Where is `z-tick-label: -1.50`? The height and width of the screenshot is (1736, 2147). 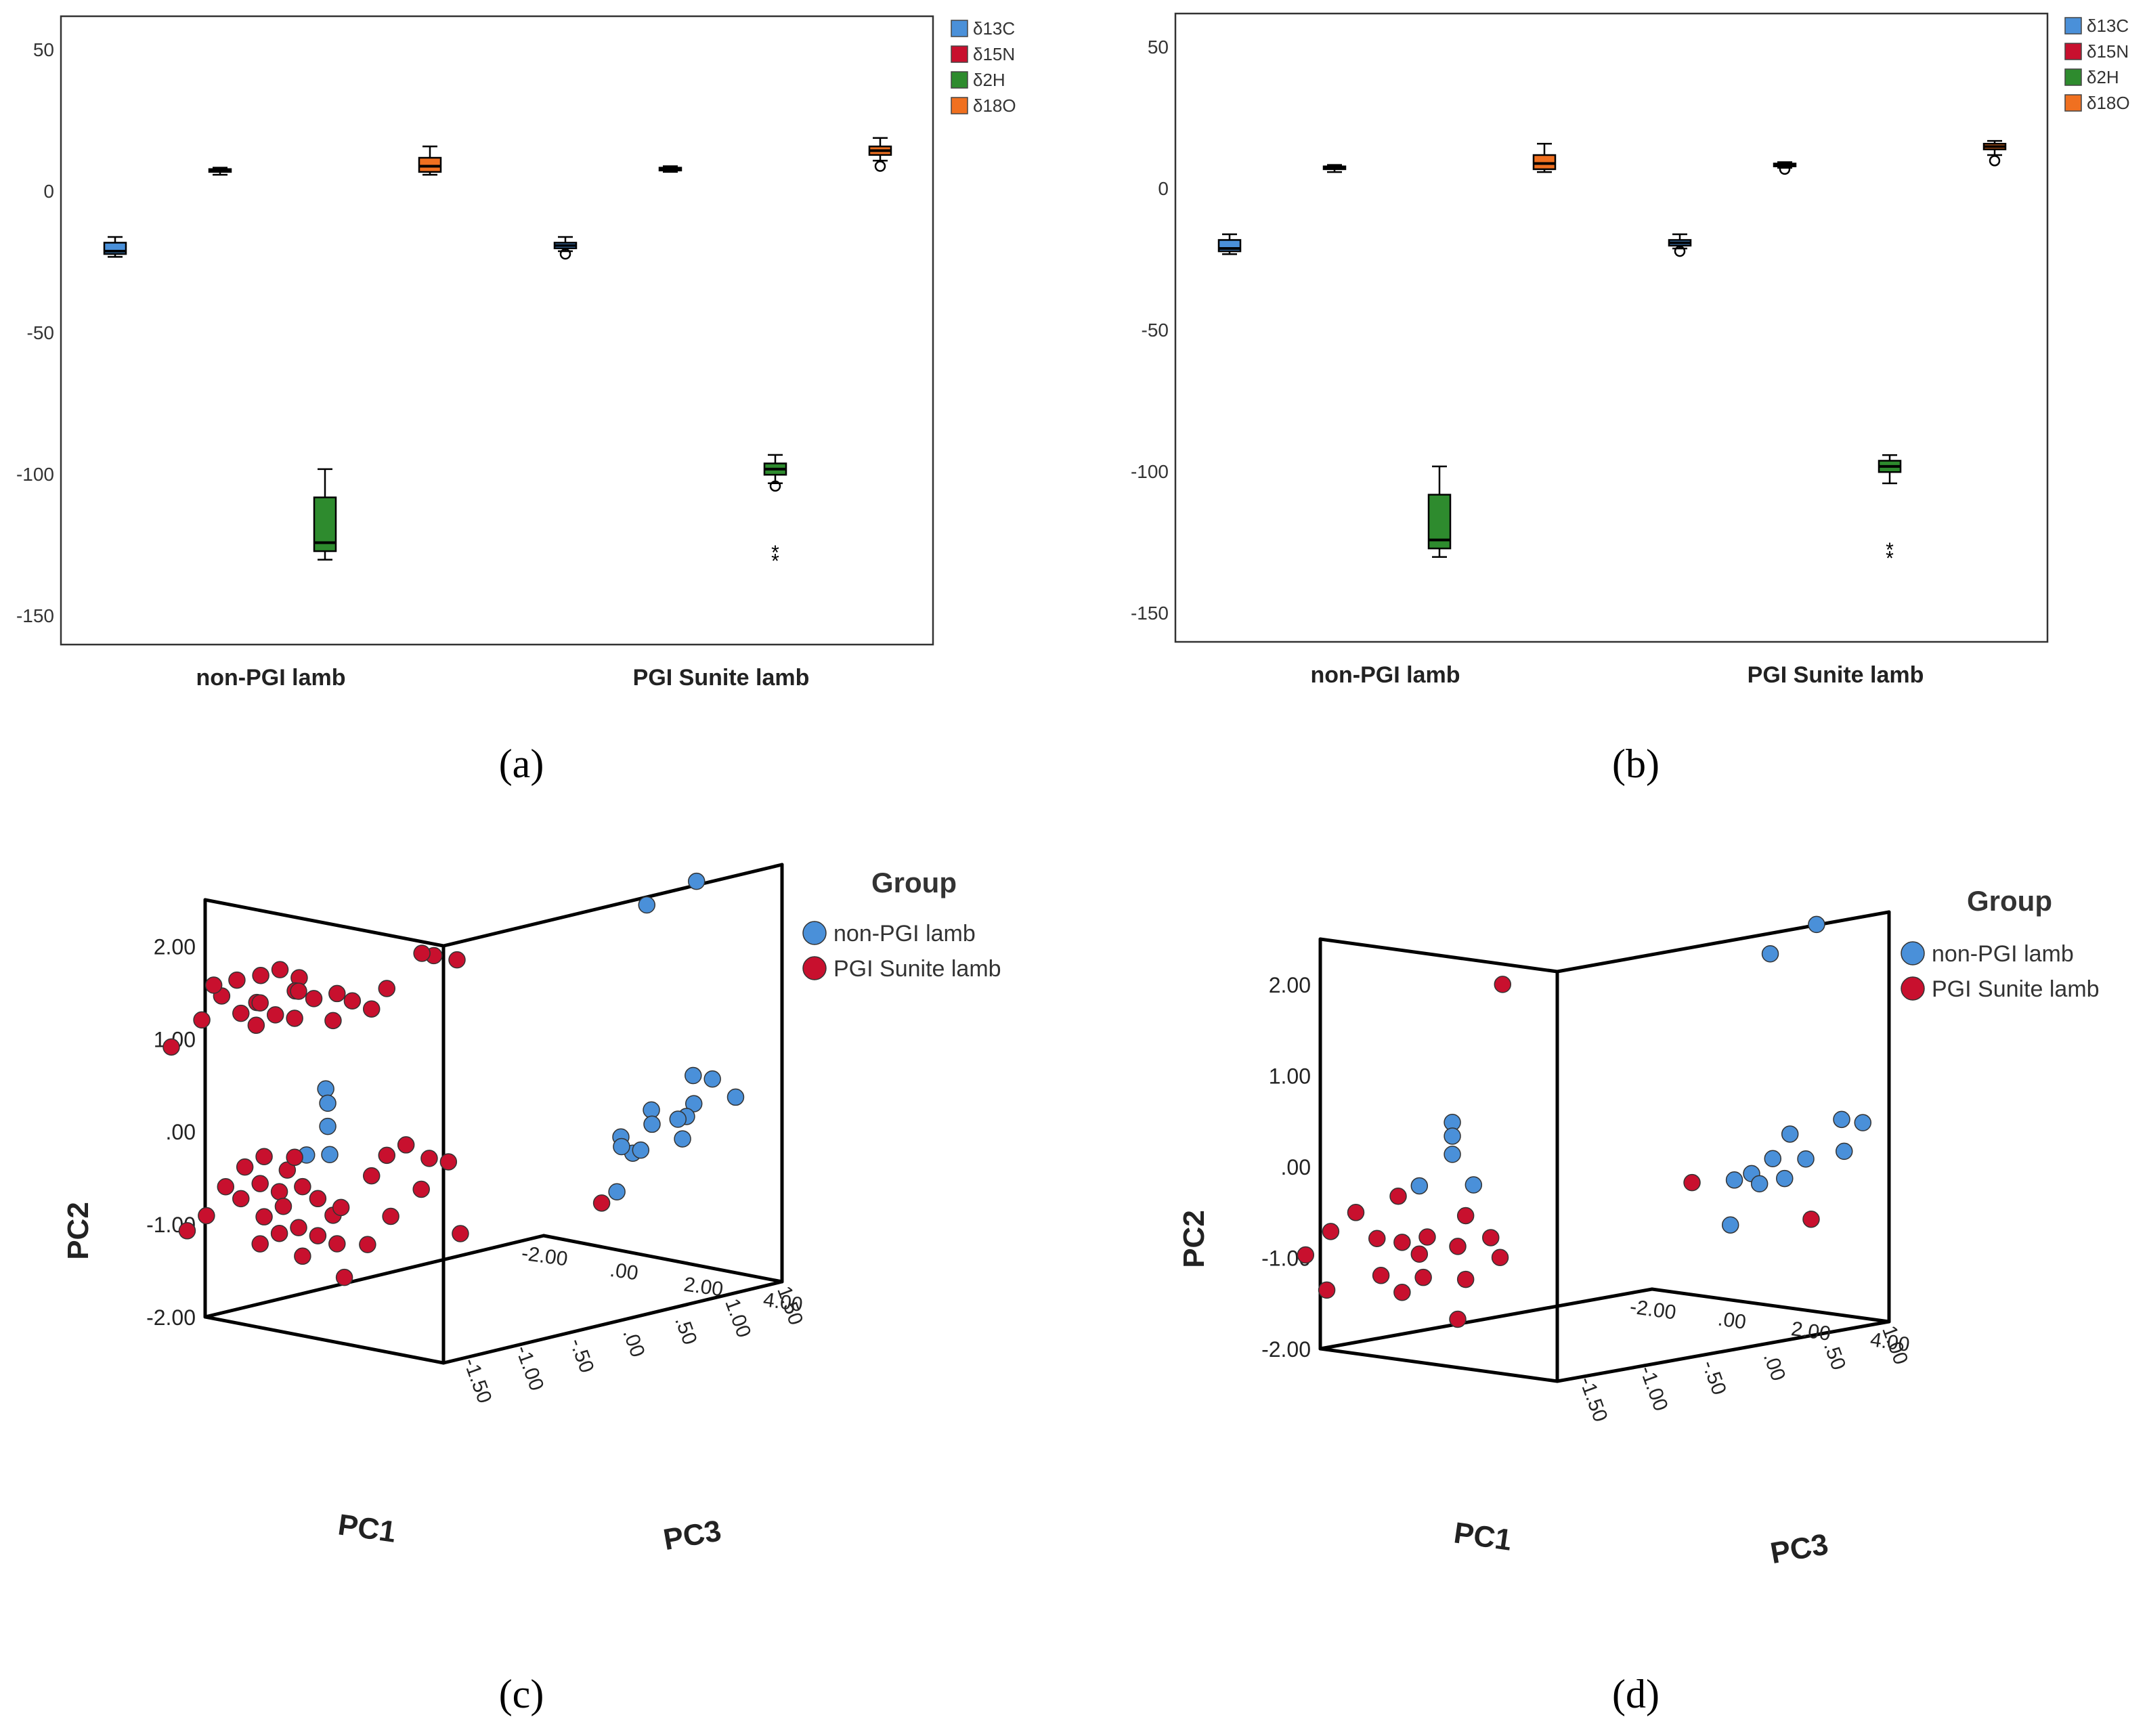
z-tick-label: -1.50 is located at coordinates (477, 1380).